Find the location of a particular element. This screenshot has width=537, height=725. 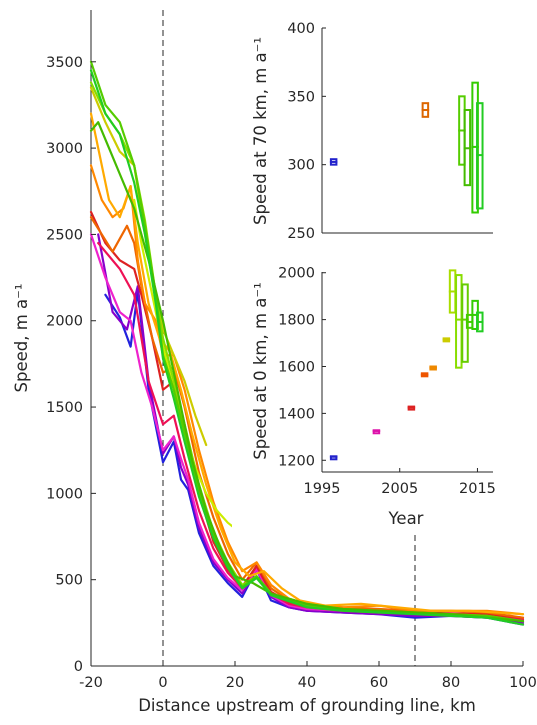

y-tick-label-2: 1000 is located at coordinates (64, 494).